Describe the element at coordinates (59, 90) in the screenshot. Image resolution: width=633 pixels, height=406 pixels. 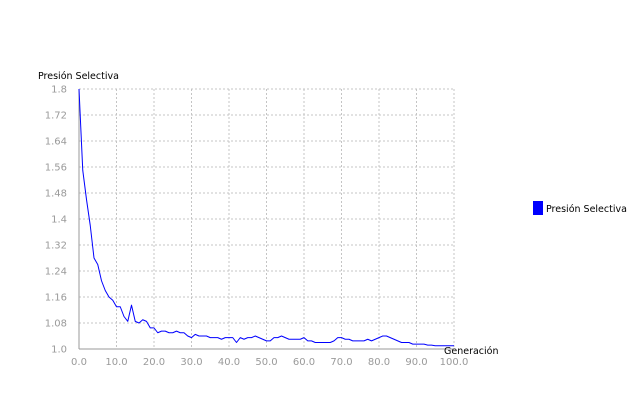
I see `y-tick-label: 1.8` at that location.